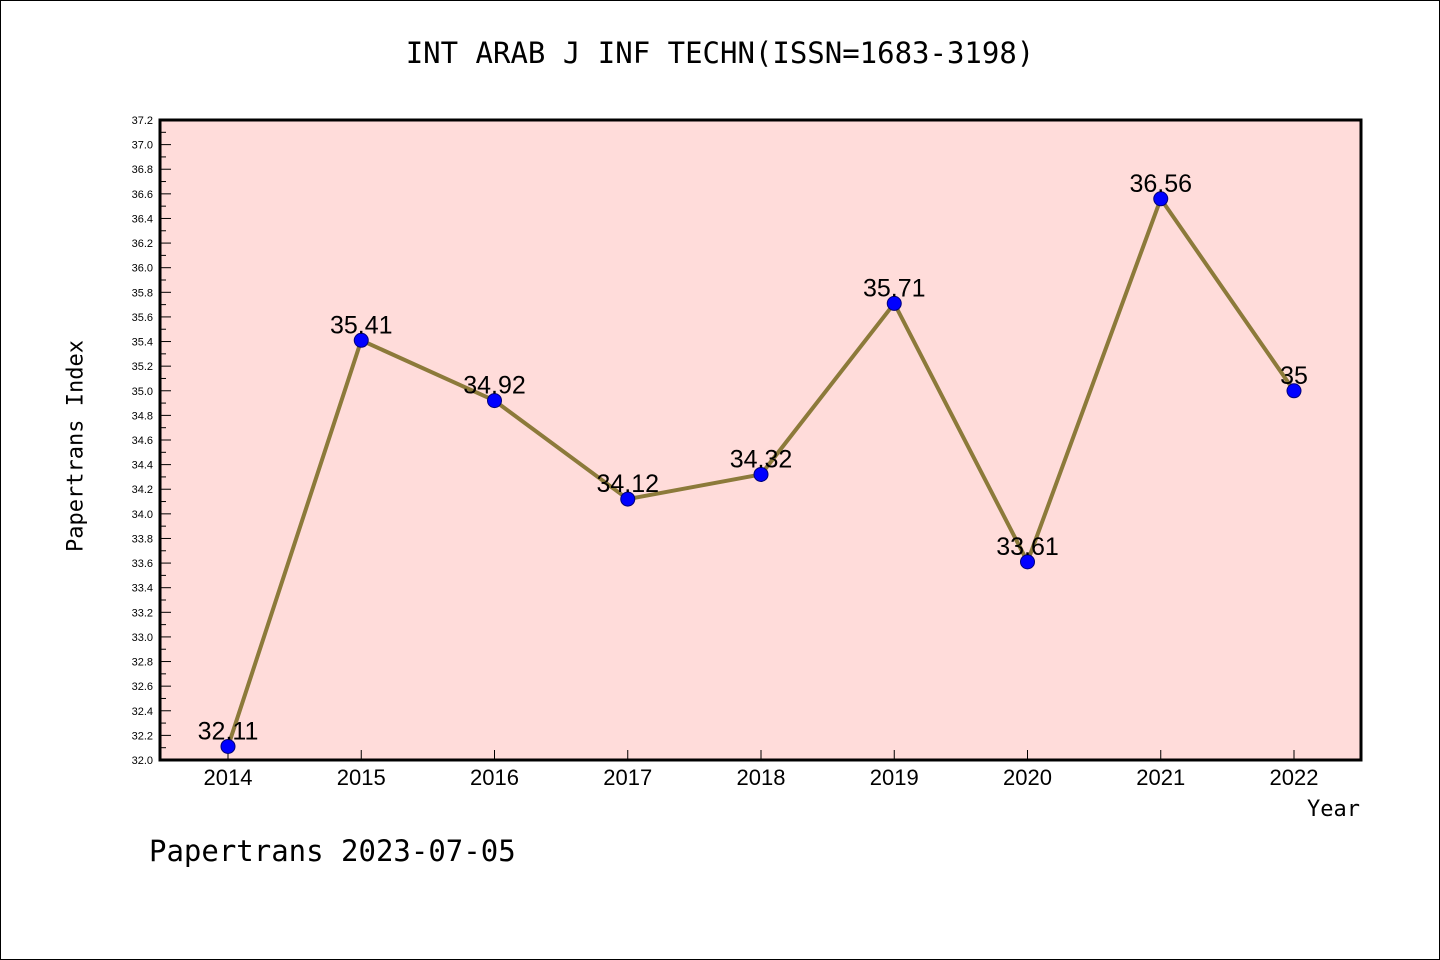 The image size is (1440, 960). What do you see at coordinates (228, 731) in the screenshot?
I see `data-label: 32.11` at bounding box center [228, 731].